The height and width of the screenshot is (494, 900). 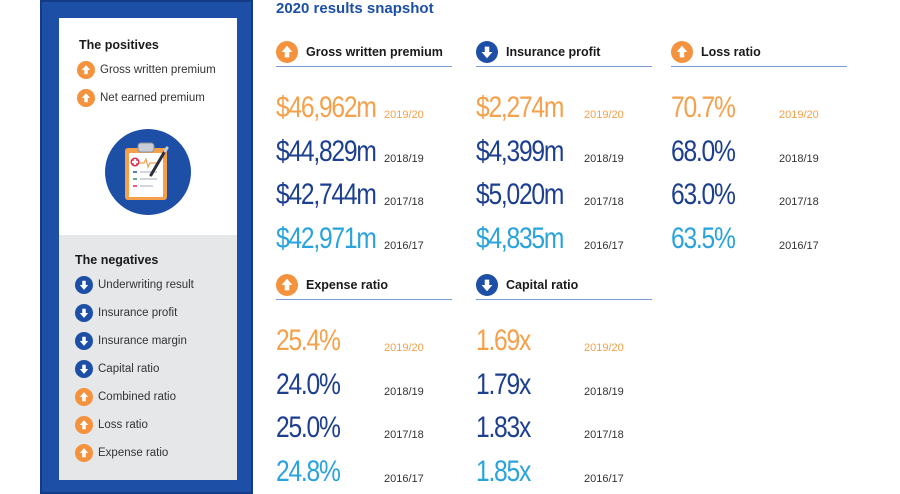 I want to click on positives-list: Gross written premium Net earned premium, so click(x=146, y=84).